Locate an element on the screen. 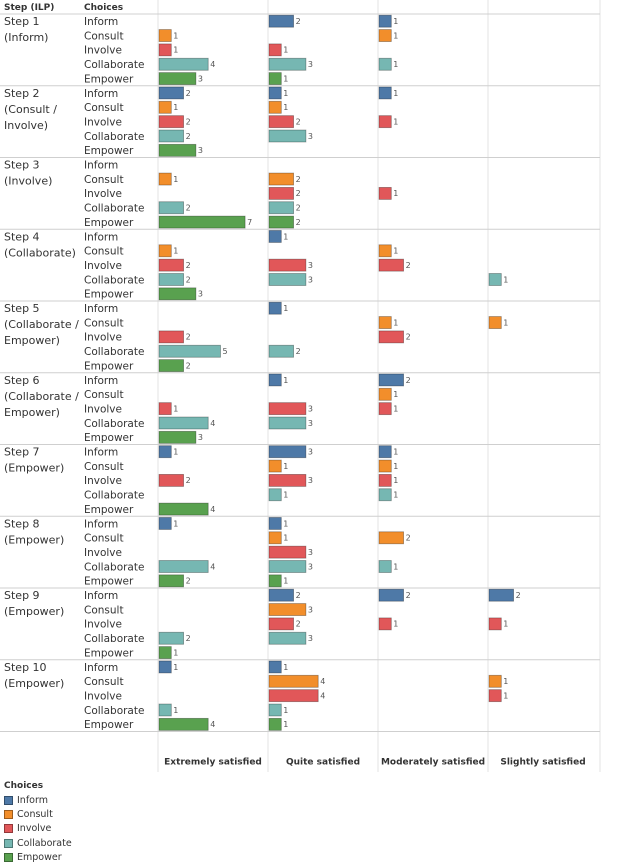 This screenshot has width=620, height=864. legend-item: Consult is located at coordinates (38, 814).